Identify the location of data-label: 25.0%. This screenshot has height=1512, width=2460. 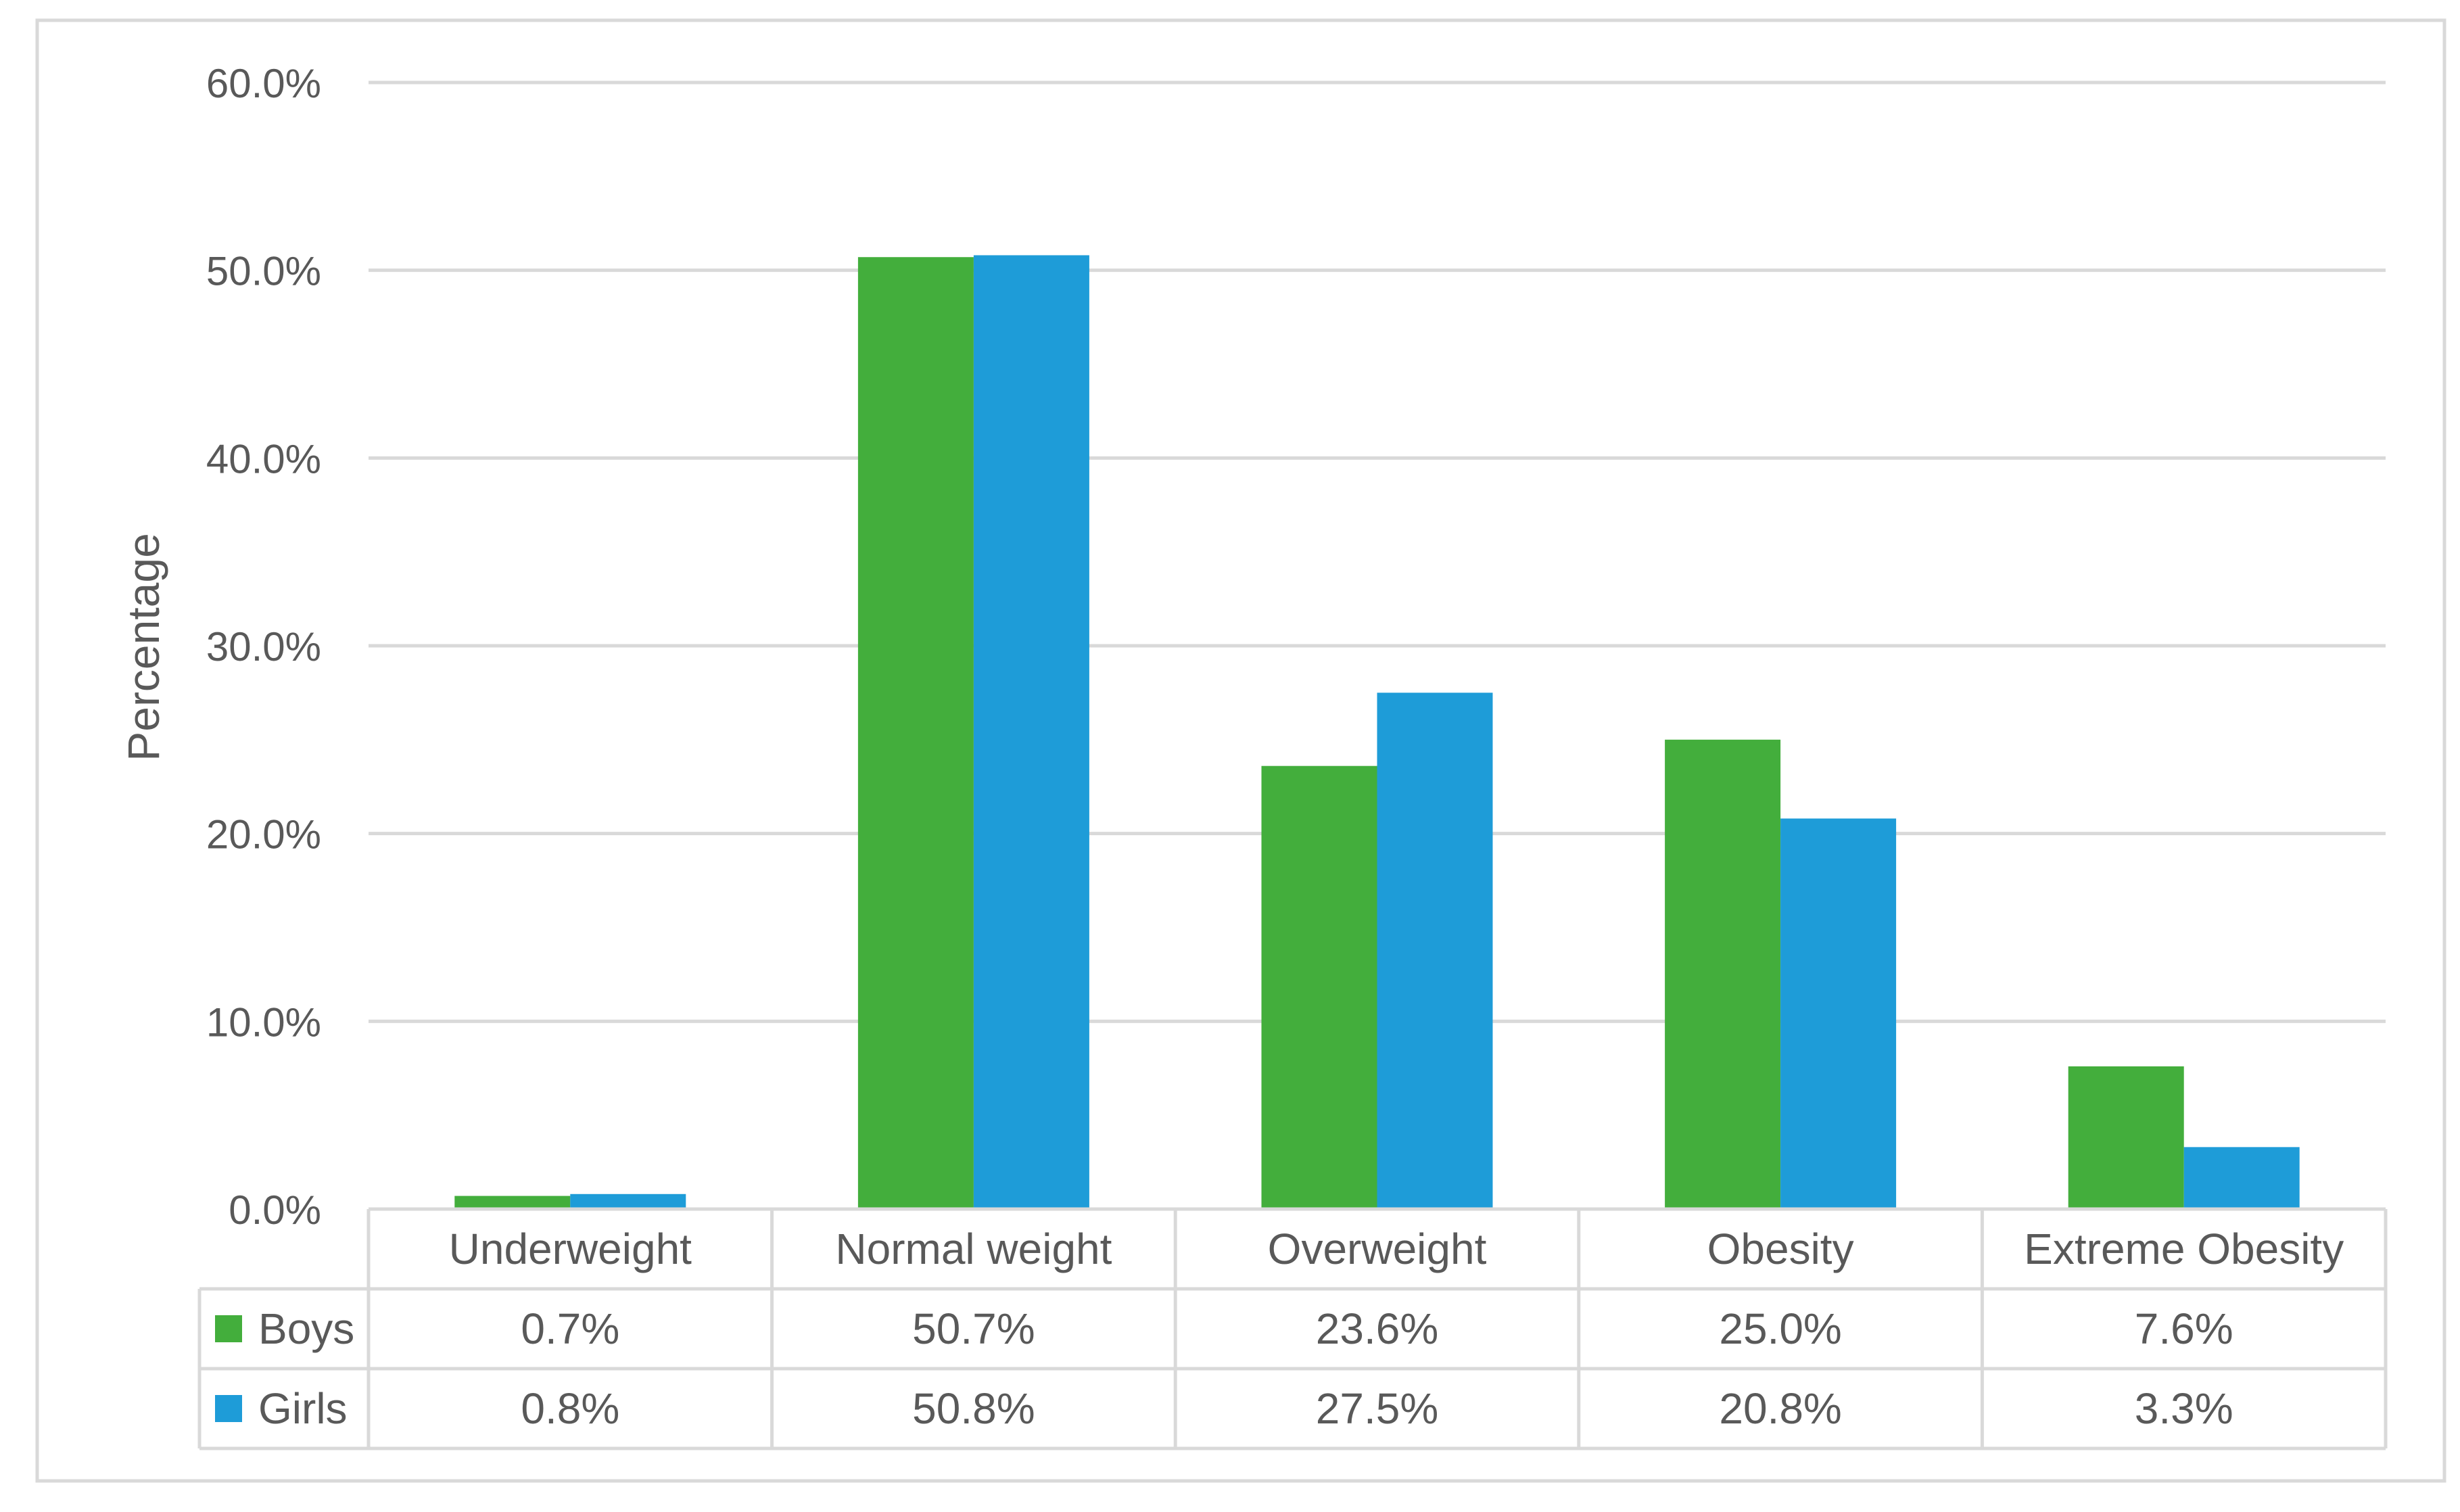
(1780, 1328).